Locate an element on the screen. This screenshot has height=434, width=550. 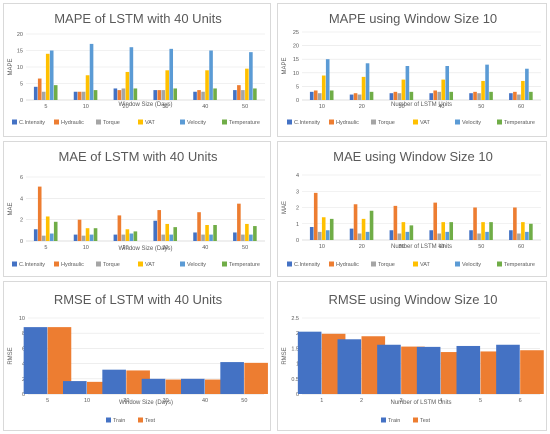
legend-label-torque: Torque is located at coordinates (111, 123).